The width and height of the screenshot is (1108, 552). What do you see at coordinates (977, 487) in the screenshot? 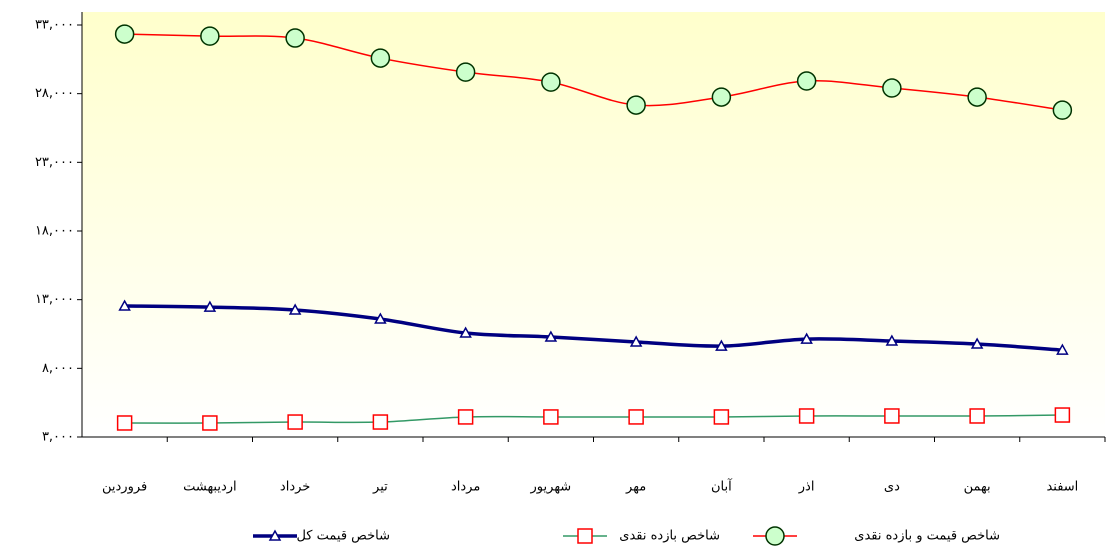
I see `x-tick-label: بهمن` at bounding box center [977, 487].